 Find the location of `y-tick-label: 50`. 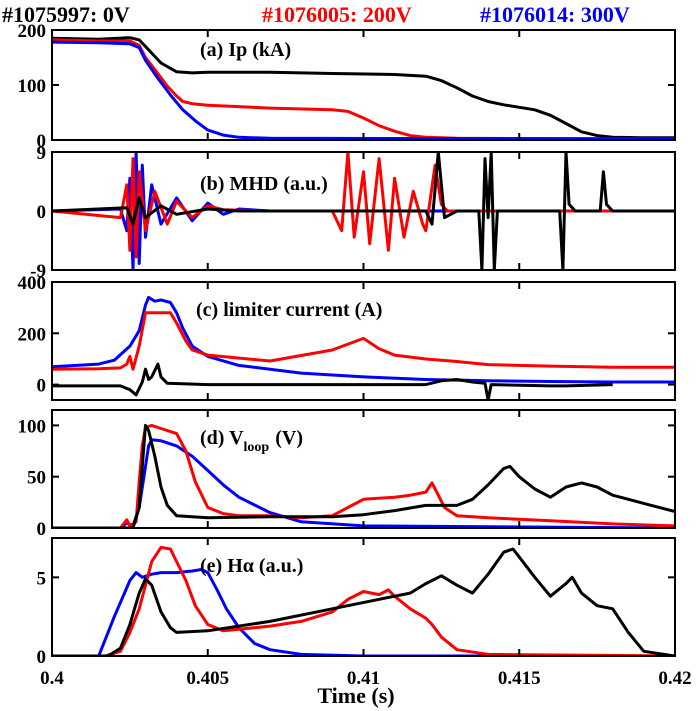

y-tick-label: 50 is located at coordinates (36, 478).